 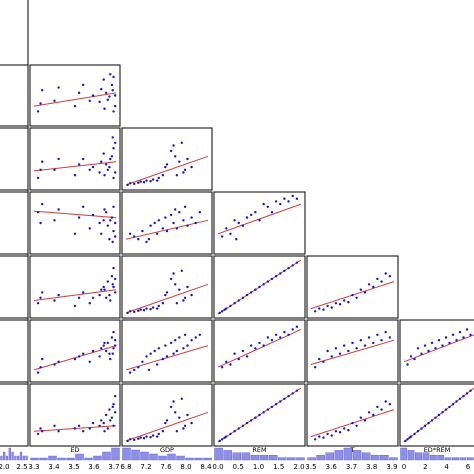 I want to click on fit-line, so click(x=167, y=170).